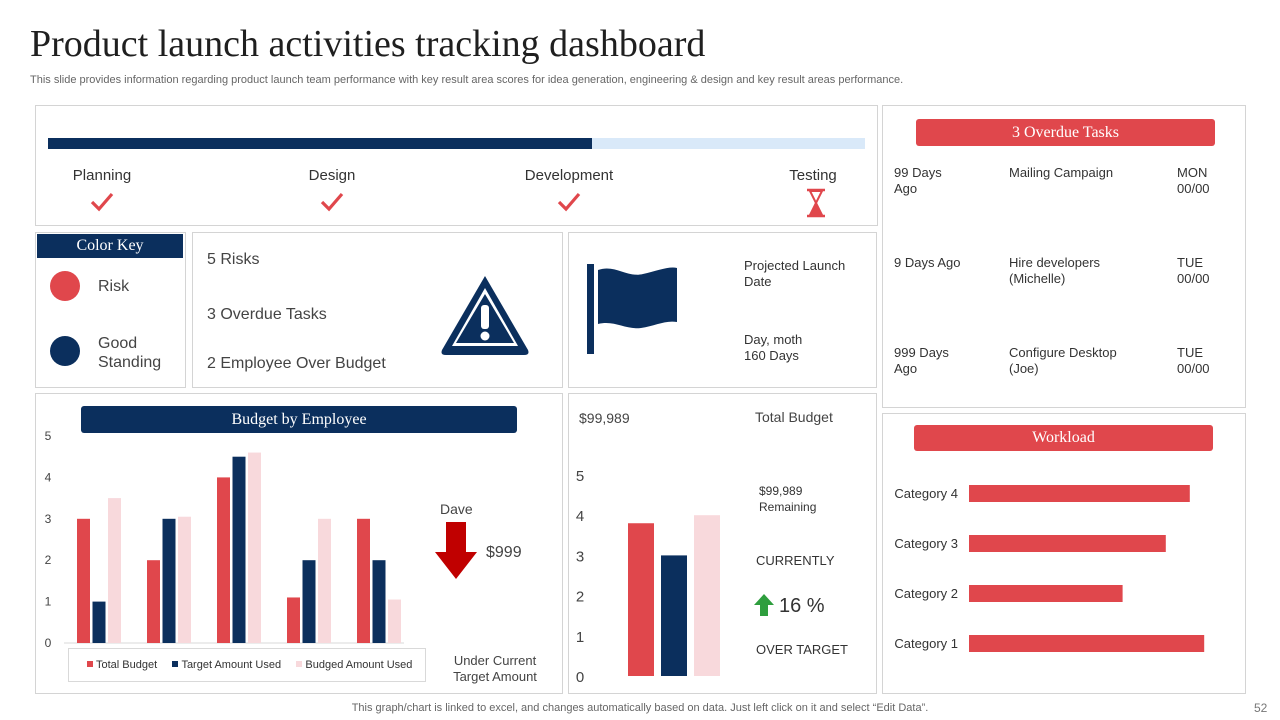 The width and height of the screenshot is (1280, 720). Describe the element at coordinates (1061, 172) in the screenshot. I see `task-name: Mailing Campaign` at that location.